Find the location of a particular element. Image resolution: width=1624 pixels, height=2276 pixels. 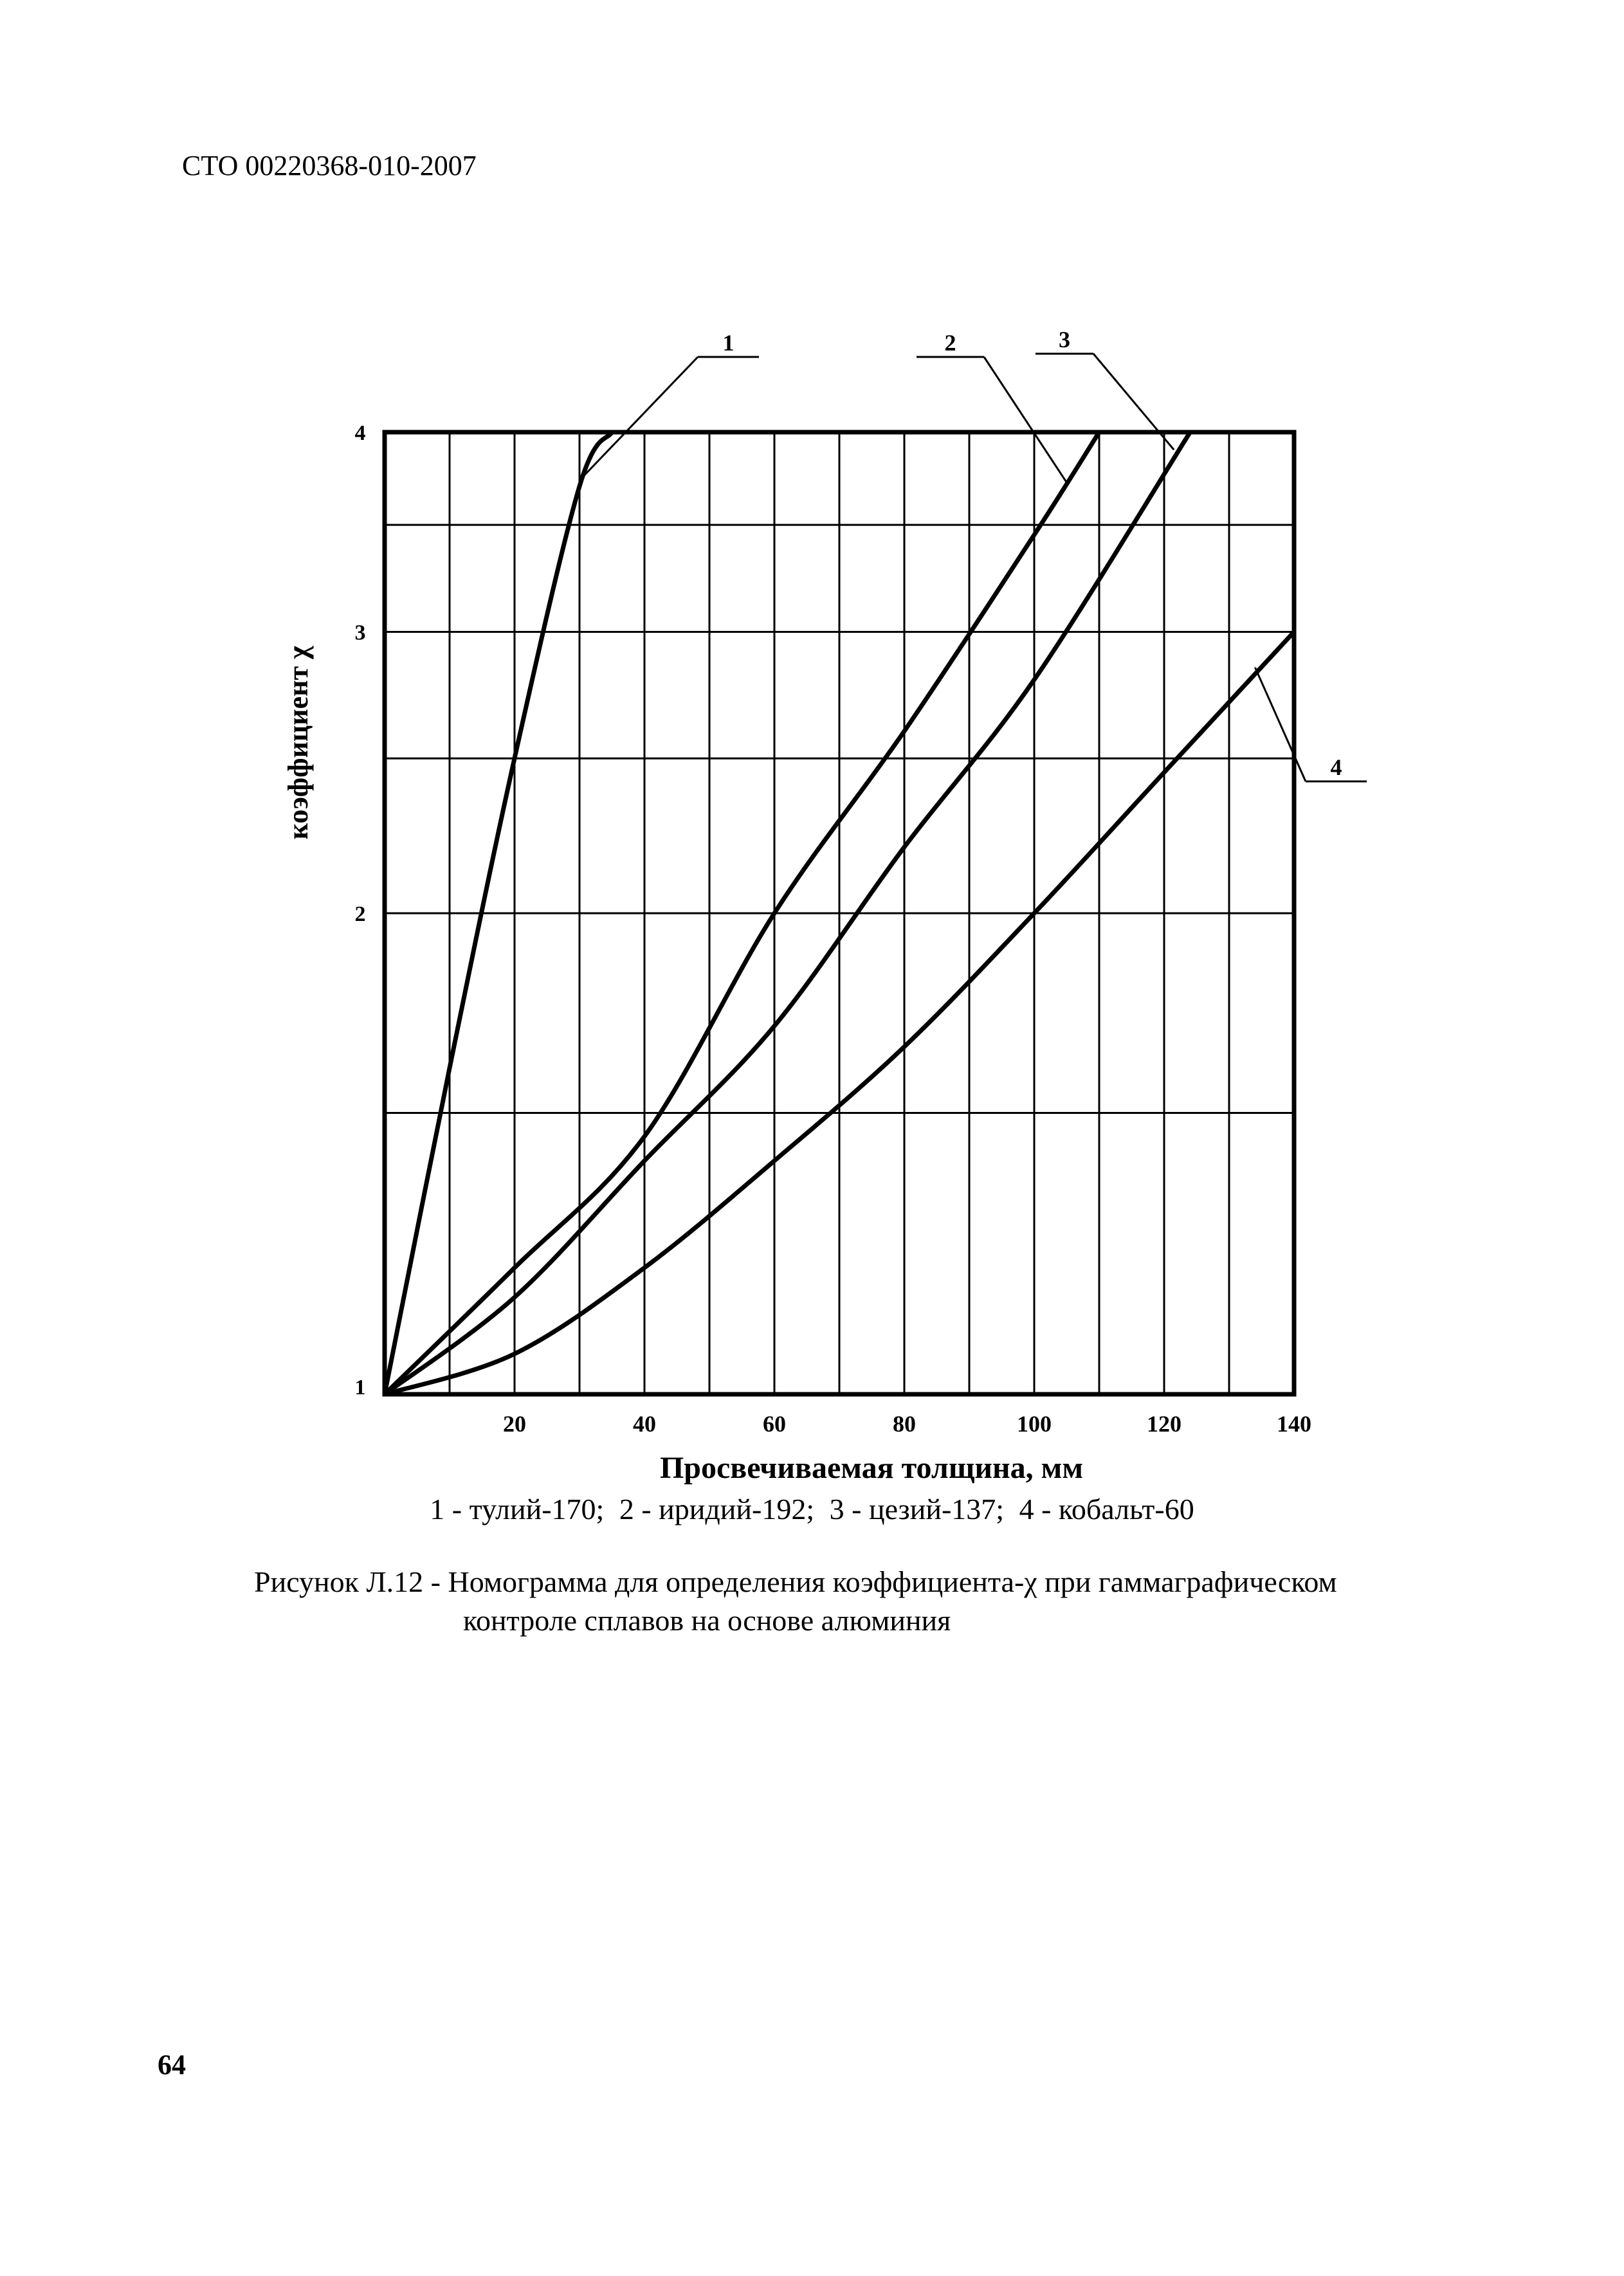

x-tick-label: 100 is located at coordinates (1034, 1424).